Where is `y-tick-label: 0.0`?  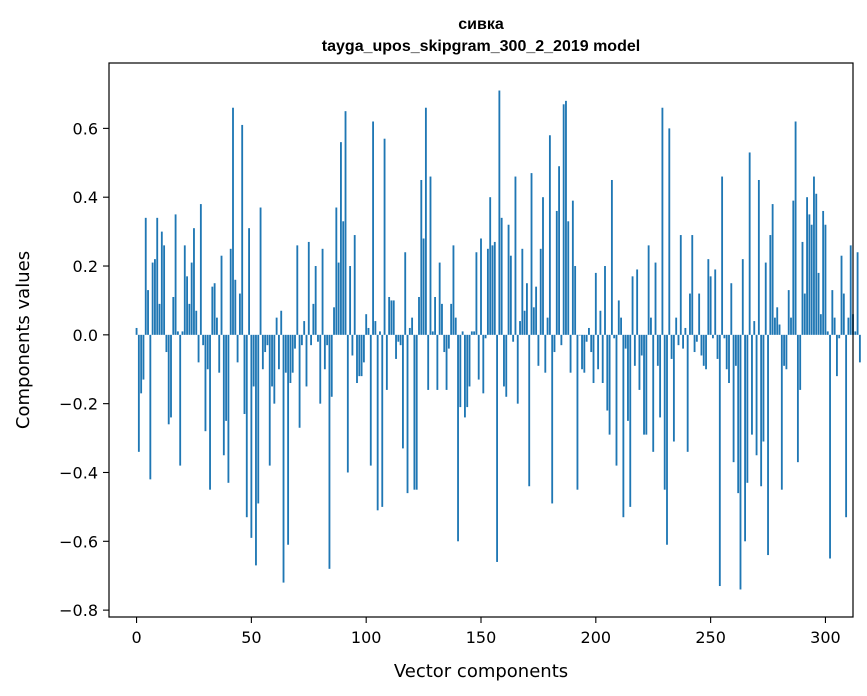 y-tick-label: 0.0 is located at coordinates (85, 335).